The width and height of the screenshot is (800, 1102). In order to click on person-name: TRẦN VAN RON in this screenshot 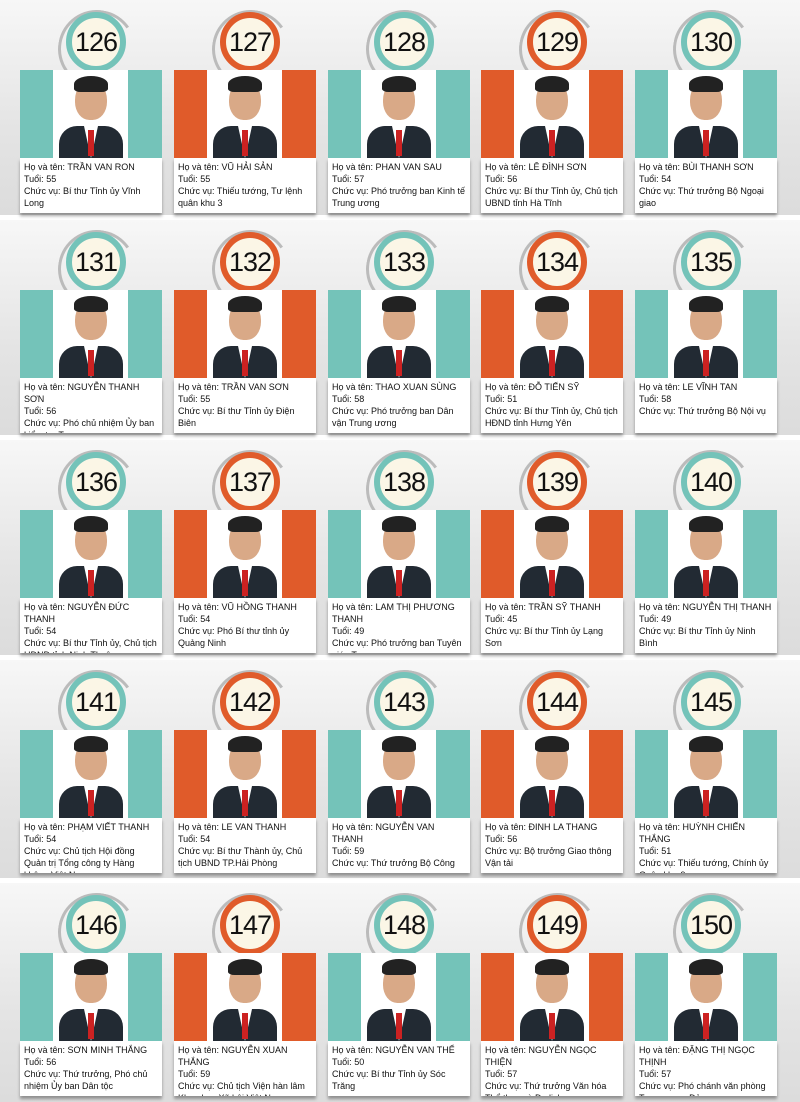, I will do `click(101, 167)`.